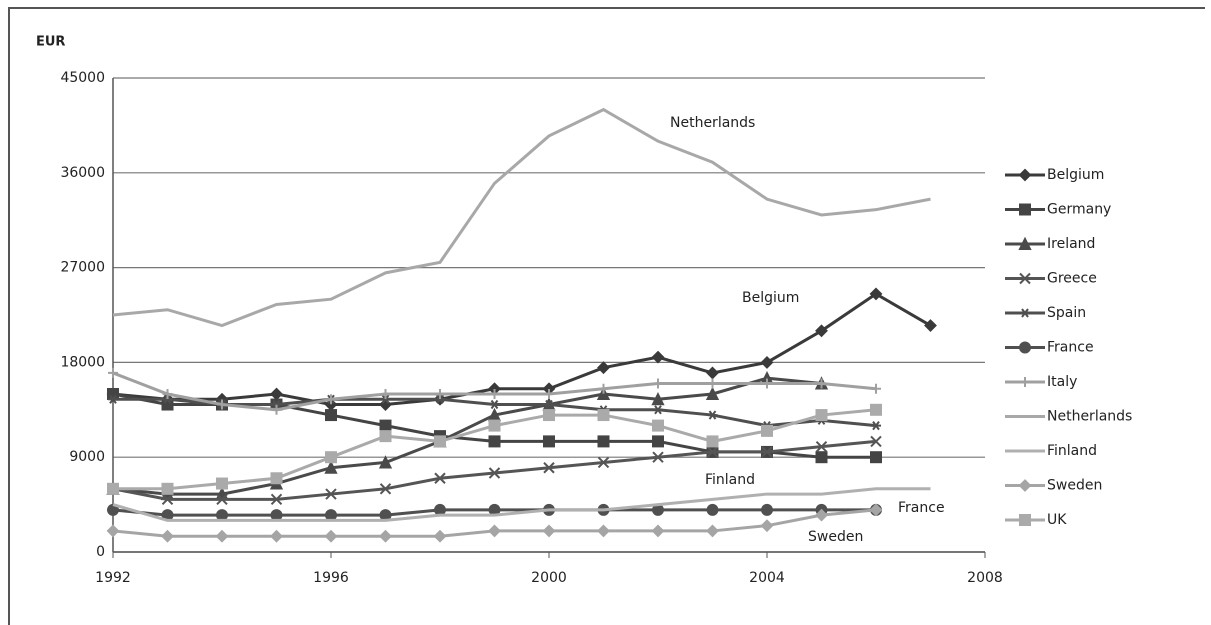  What do you see at coordinates (767, 578) in the screenshot?
I see `x-tick-label: 2004` at bounding box center [767, 578].